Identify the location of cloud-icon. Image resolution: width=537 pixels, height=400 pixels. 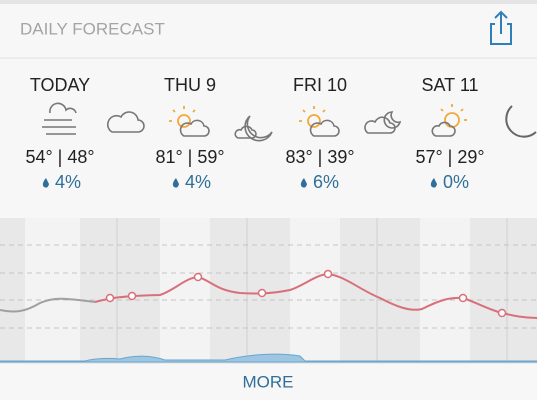
(125, 122).